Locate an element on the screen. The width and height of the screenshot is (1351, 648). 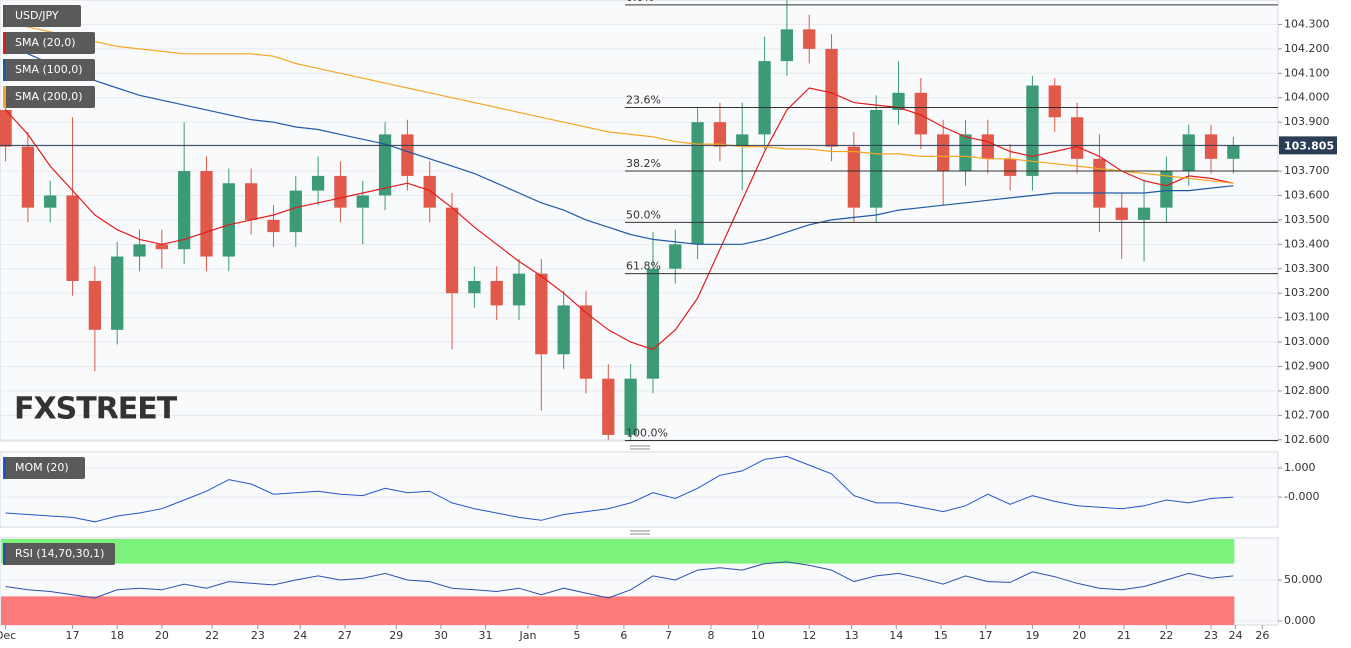
y-tick-label: 104.300 is located at coordinates (1307, 23).